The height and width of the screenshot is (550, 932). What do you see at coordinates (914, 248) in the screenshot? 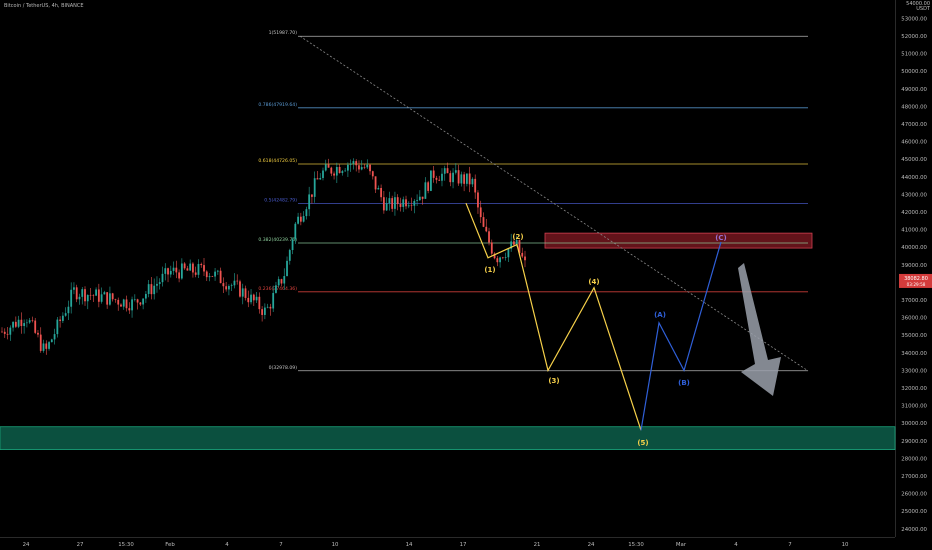
I see `price-tick-label: 40000.00` at bounding box center [914, 248].